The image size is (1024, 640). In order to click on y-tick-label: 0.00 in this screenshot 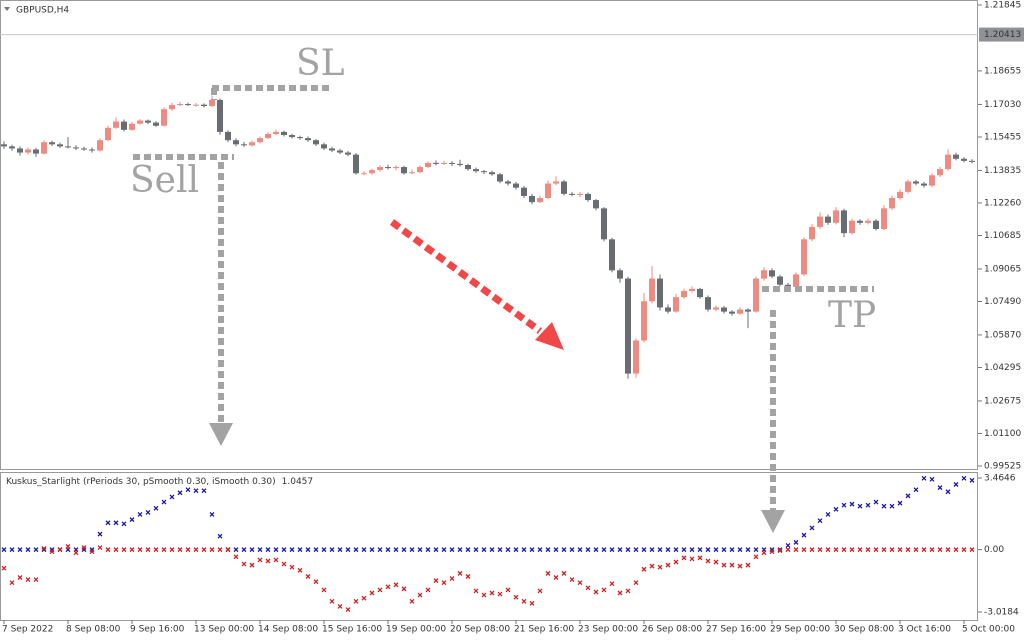, I will do `click(994, 550)`.